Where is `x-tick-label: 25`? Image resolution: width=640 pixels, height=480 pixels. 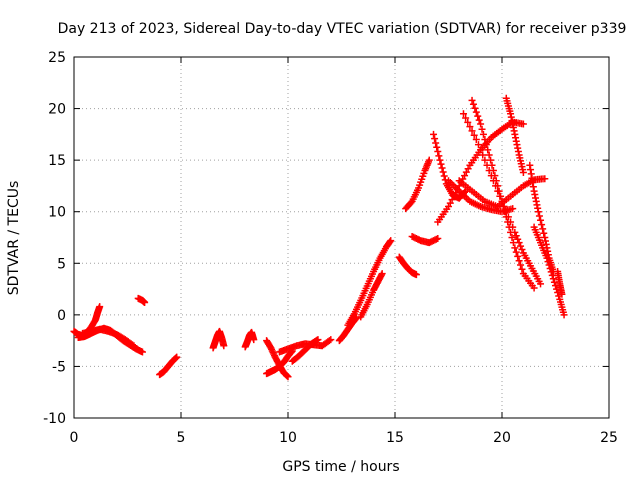
x-tick-label: 25 is located at coordinates (609, 438).